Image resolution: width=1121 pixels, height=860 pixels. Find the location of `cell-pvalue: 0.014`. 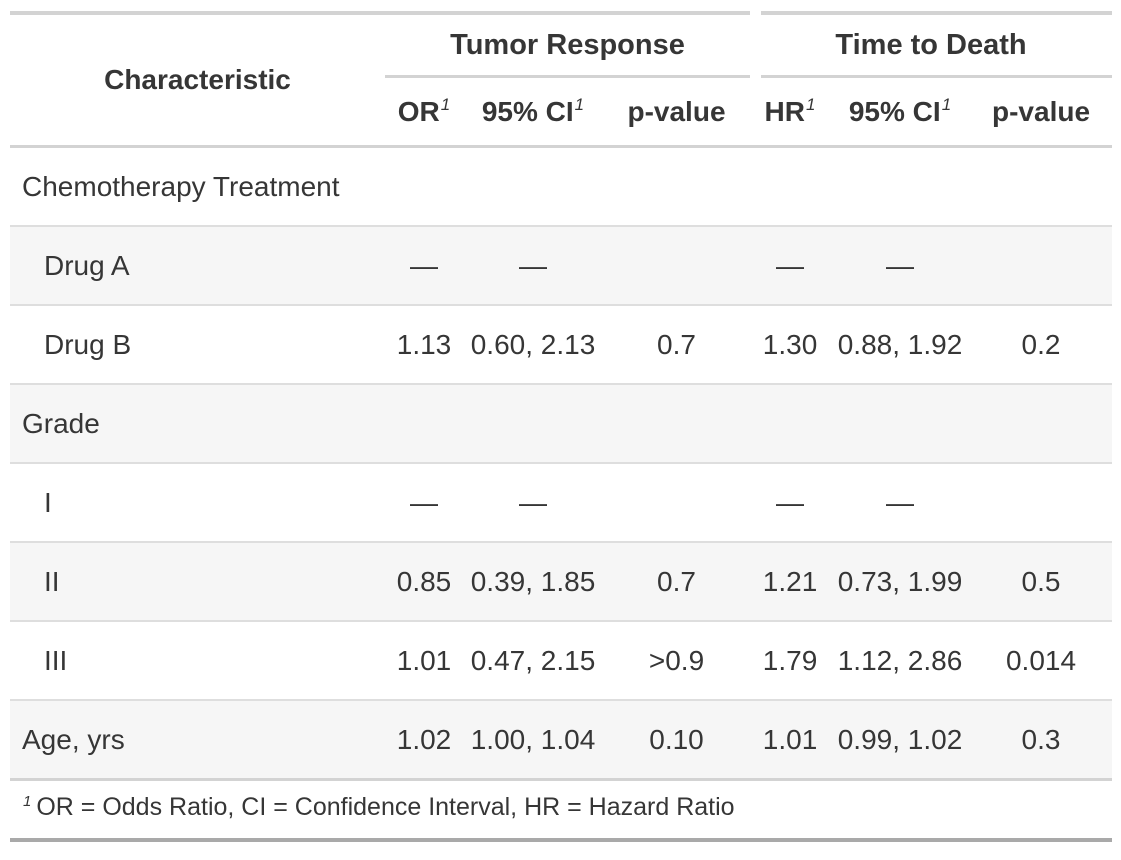

cell-pvalue: 0.014 is located at coordinates (1041, 660).